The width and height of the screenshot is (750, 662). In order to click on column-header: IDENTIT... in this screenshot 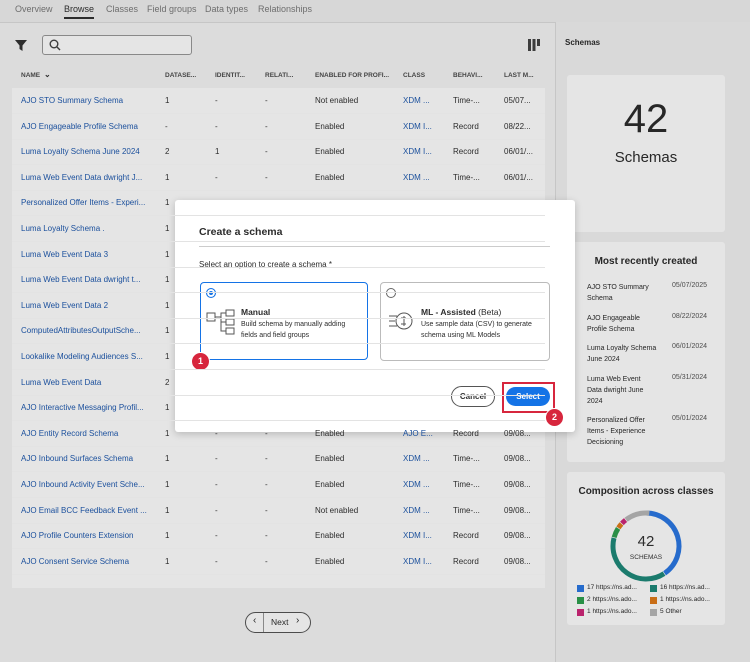, I will do `click(230, 75)`.